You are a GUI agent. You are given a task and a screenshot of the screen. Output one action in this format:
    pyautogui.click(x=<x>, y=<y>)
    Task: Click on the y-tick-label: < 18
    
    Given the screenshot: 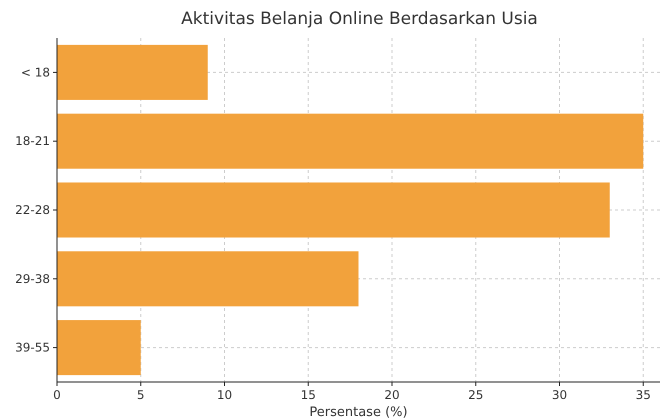 What is the action you would take?
    pyautogui.click(x=35, y=72)
    